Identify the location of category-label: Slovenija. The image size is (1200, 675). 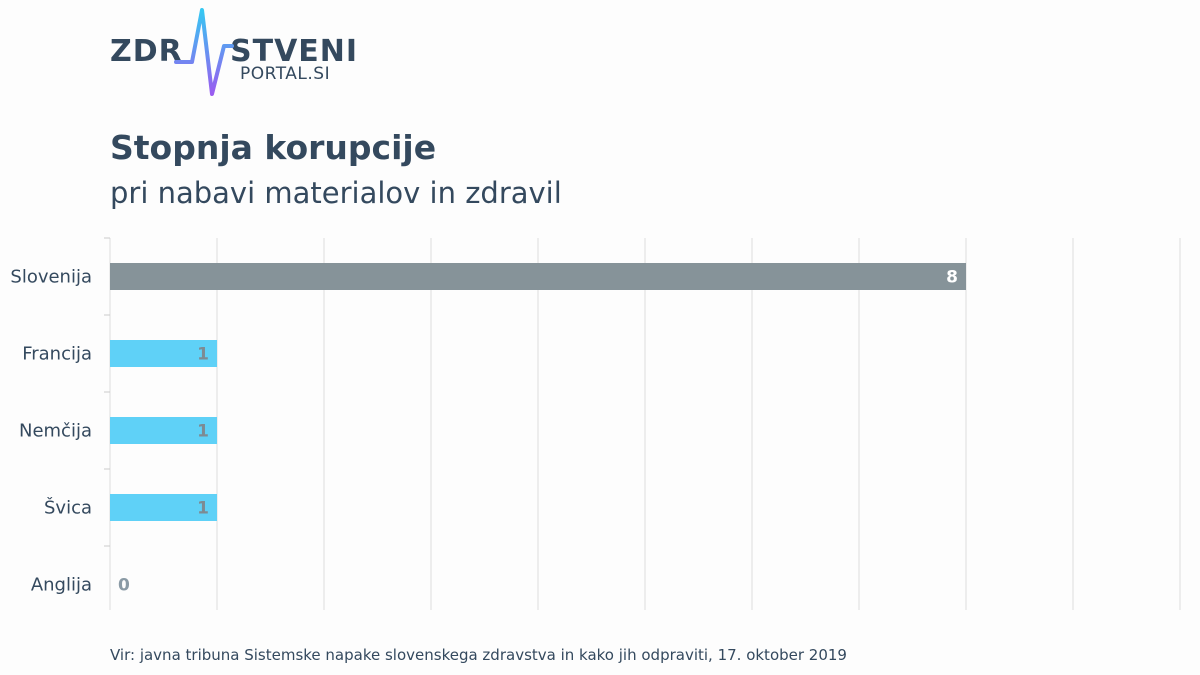
(51, 277).